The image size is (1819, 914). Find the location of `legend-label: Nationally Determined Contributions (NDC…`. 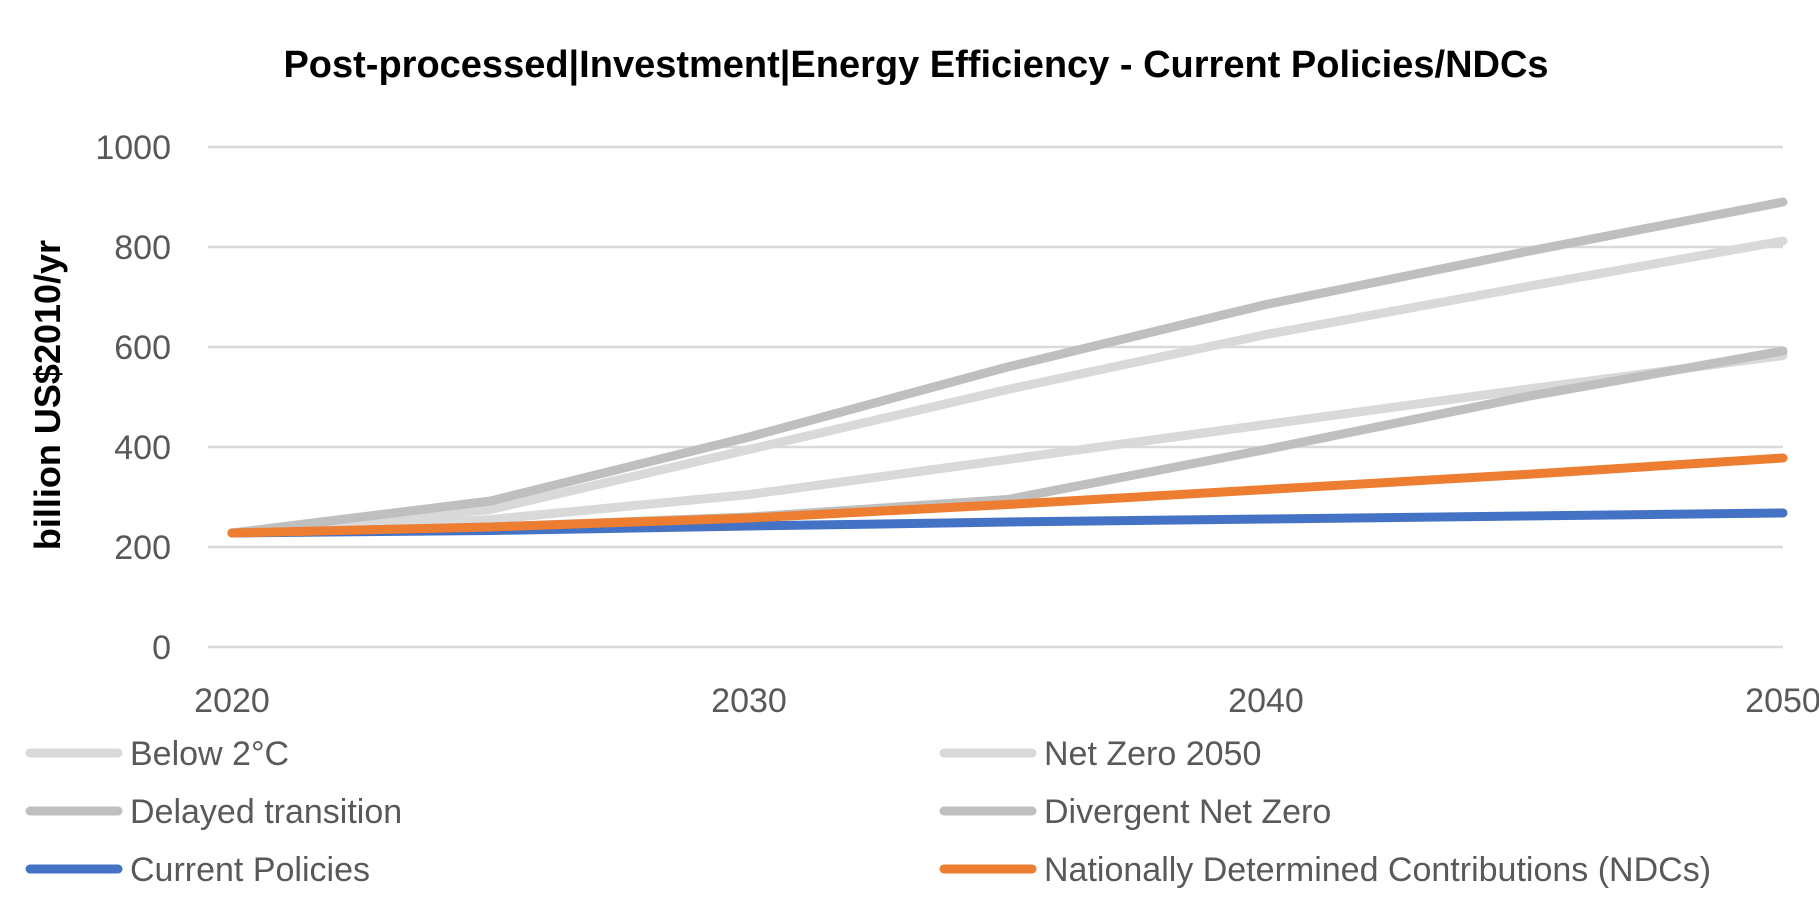

legend-label: Nationally Determined Contributions (NDC… is located at coordinates (1377, 870).